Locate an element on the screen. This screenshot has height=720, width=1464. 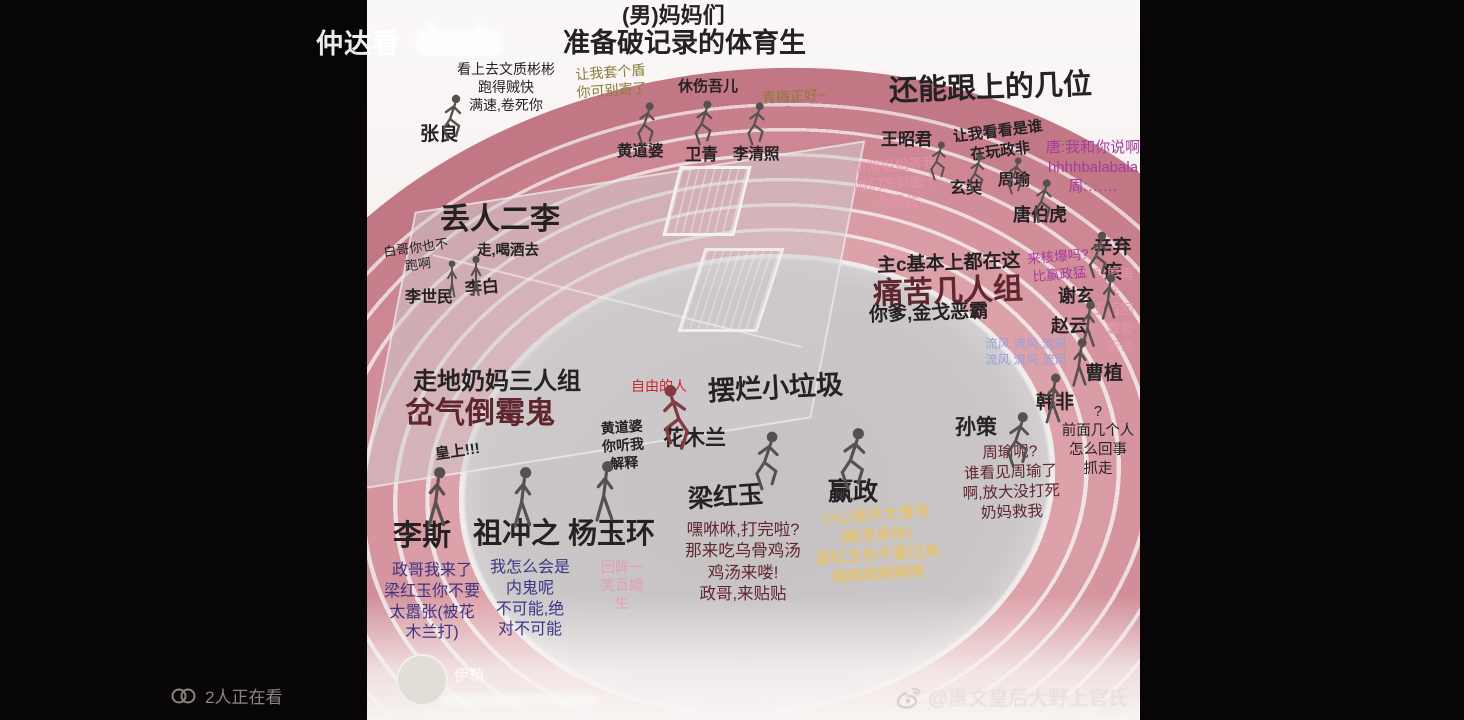
group-title-two-li: 丢人二李 is located at coordinates (500, 219).